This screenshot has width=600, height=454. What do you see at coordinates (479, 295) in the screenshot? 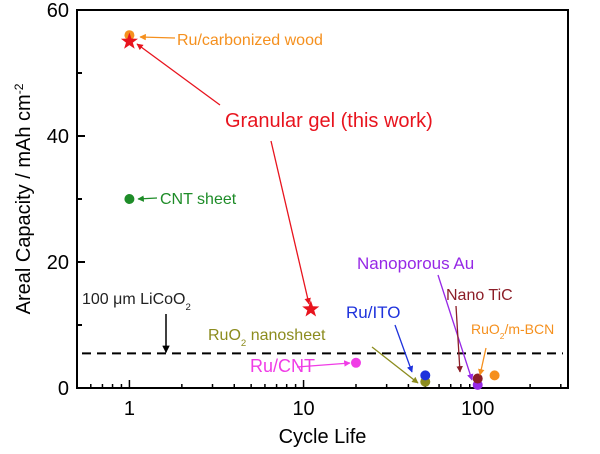
I see `series-label: Nano TiC` at bounding box center [479, 295].